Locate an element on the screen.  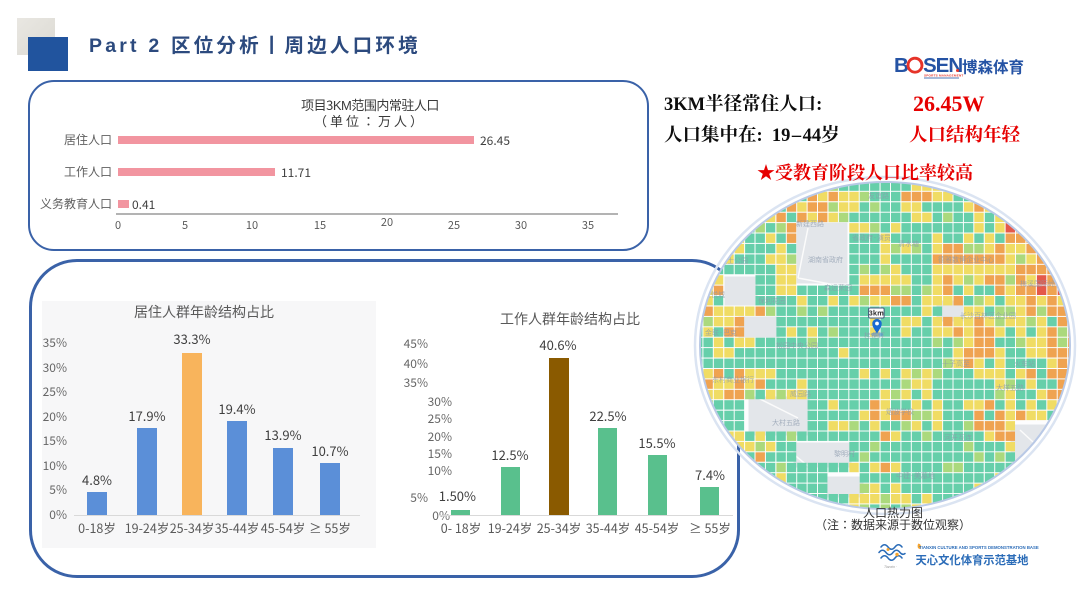
svg-text: 大样五路 is located at coordinates (1010, 388).